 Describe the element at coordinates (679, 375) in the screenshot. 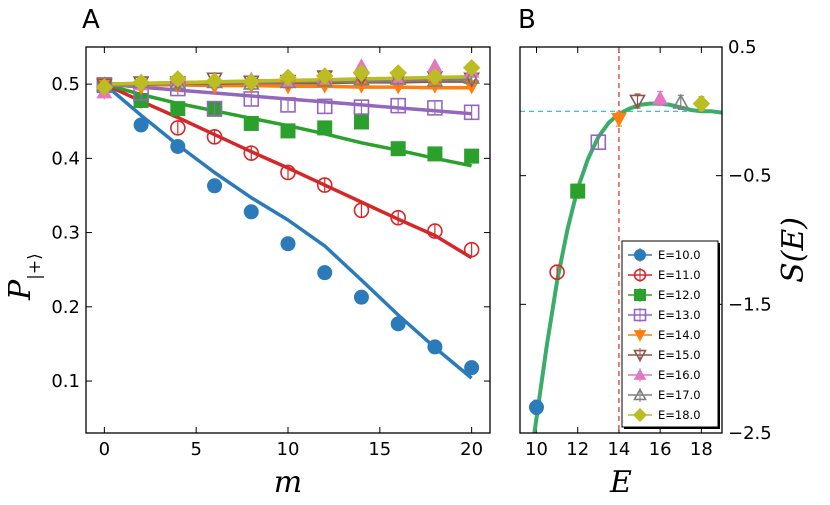

I see `legend-label: E=16.0` at that location.